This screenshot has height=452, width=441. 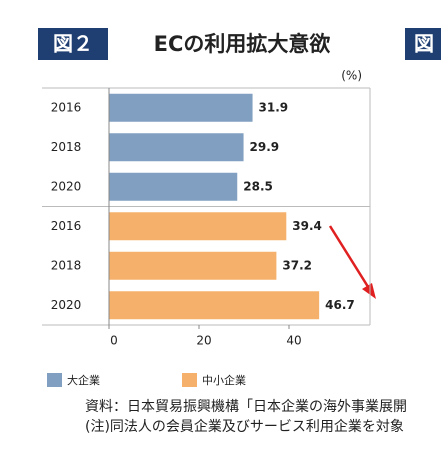 I want to click on x-tick-label: 40, so click(x=293, y=341).